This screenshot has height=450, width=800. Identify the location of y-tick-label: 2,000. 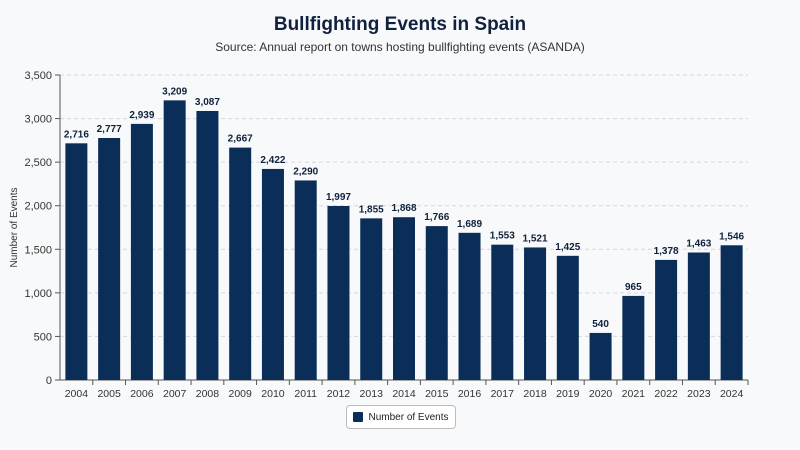
(38, 207).